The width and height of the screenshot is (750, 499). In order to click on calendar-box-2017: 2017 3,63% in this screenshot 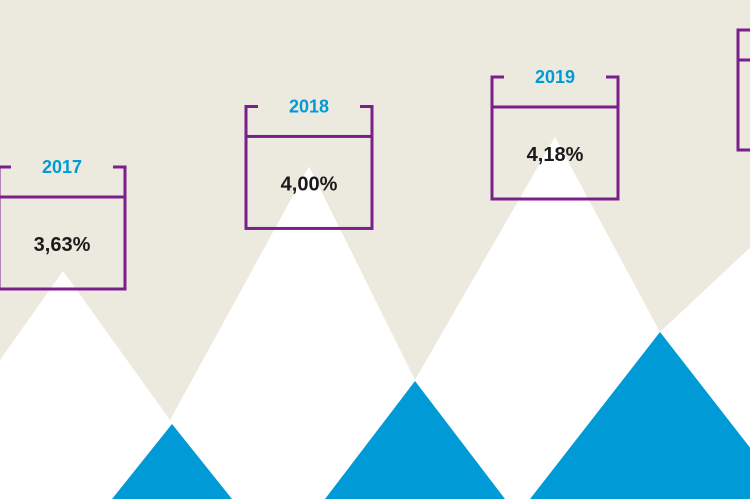, I will do `click(63, 224)`.